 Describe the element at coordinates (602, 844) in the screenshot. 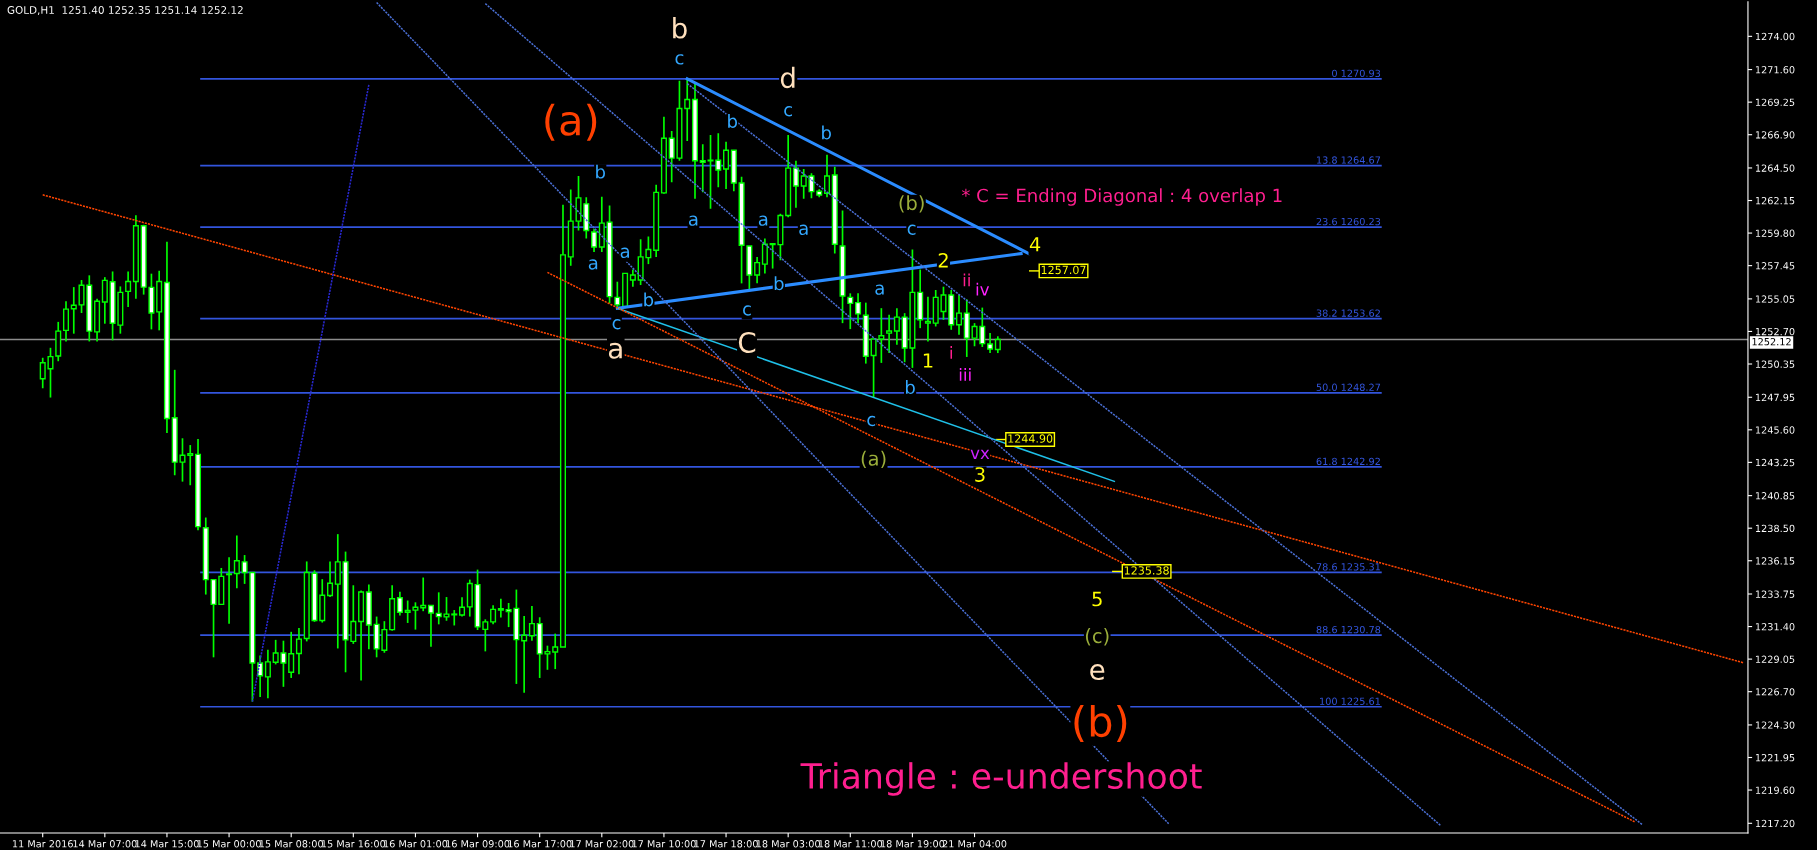

I see `x-tick-label: 17 Mar 02:00` at that location.